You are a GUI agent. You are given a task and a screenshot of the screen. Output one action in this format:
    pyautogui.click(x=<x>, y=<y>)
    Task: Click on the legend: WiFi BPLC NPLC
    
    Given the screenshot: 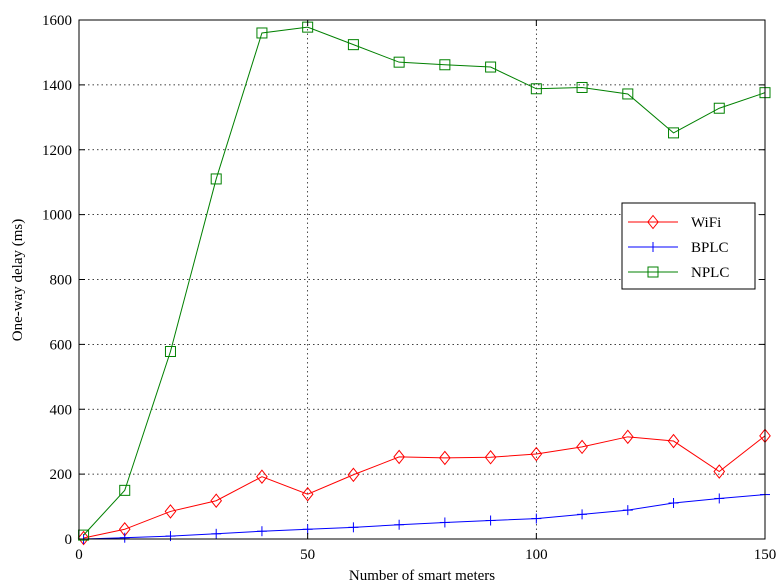 What is the action you would take?
    pyautogui.click(x=688, y=246)
    